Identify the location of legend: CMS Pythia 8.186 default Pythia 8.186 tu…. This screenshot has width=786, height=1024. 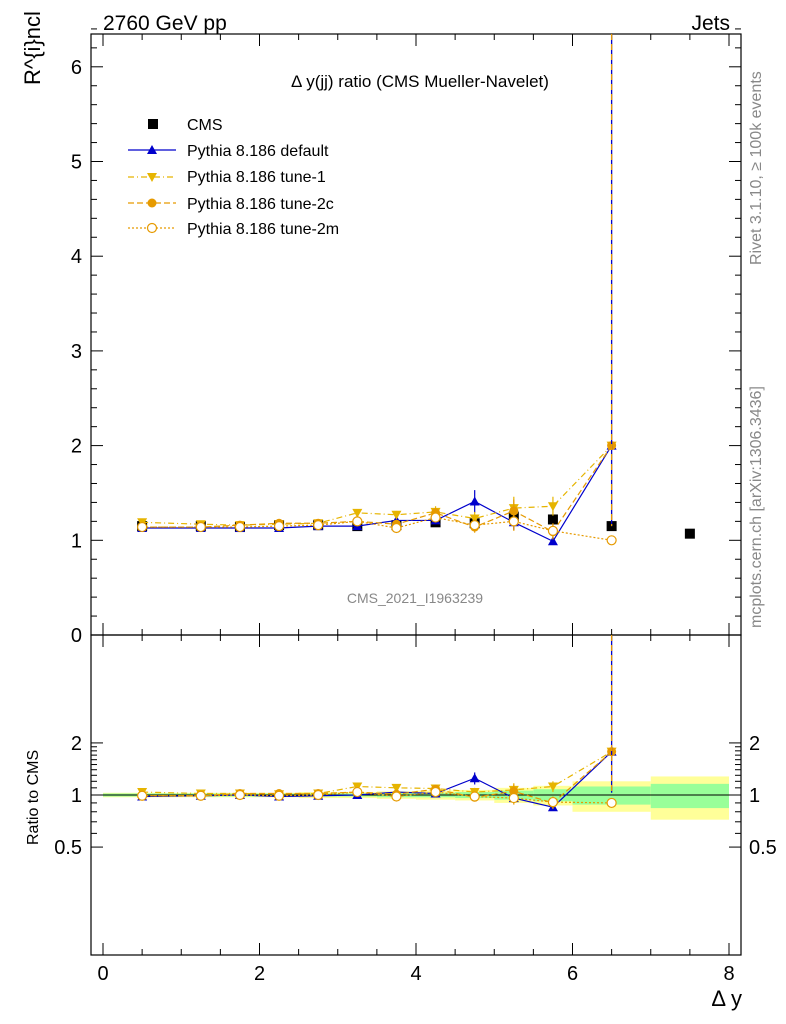
(233, 177).